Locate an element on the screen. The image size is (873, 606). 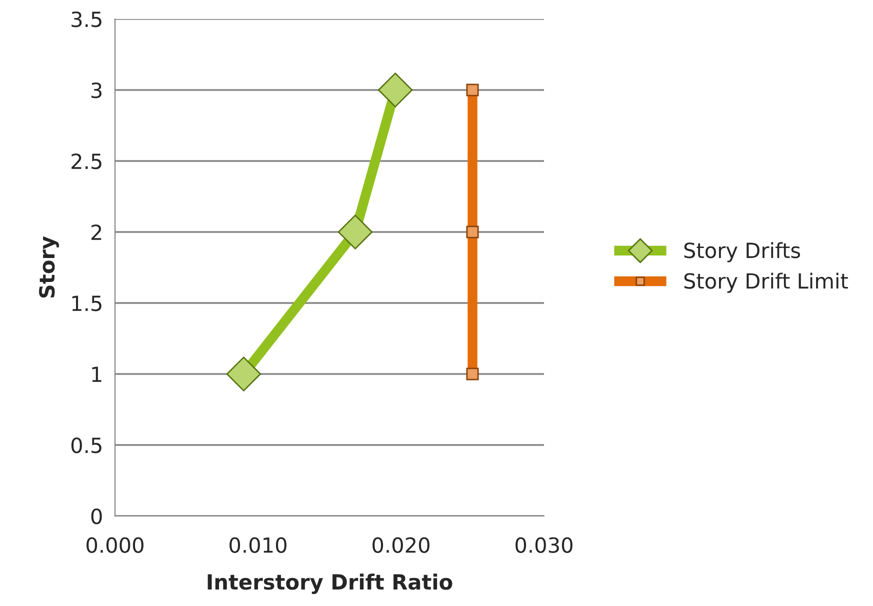
y-tick-label: 0 is located at coordinates (96, 516).